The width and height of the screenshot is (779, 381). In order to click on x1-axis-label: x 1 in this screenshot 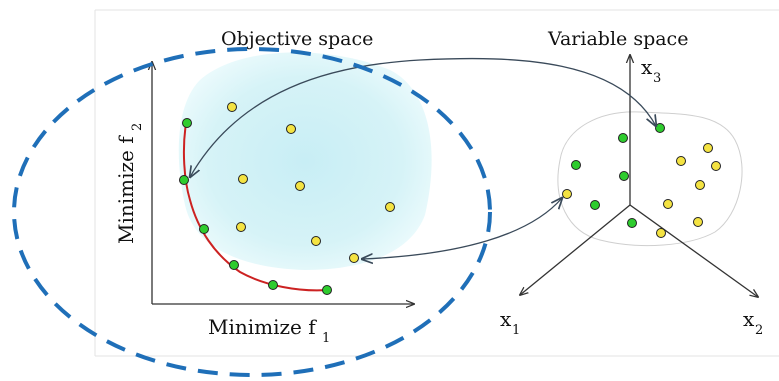, I will do `click(510, 322)`.